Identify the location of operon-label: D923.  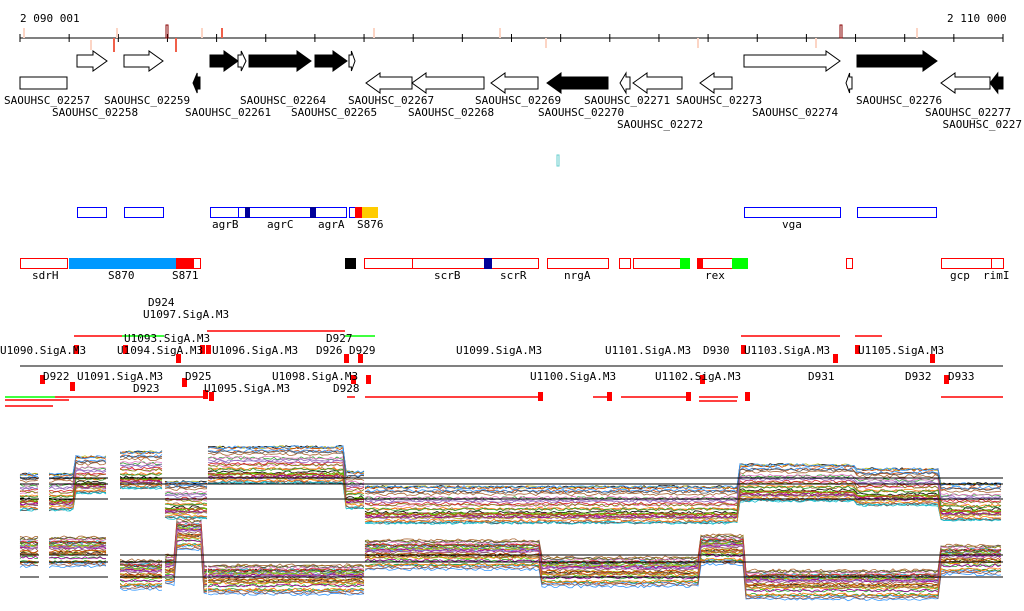
(146, 388).